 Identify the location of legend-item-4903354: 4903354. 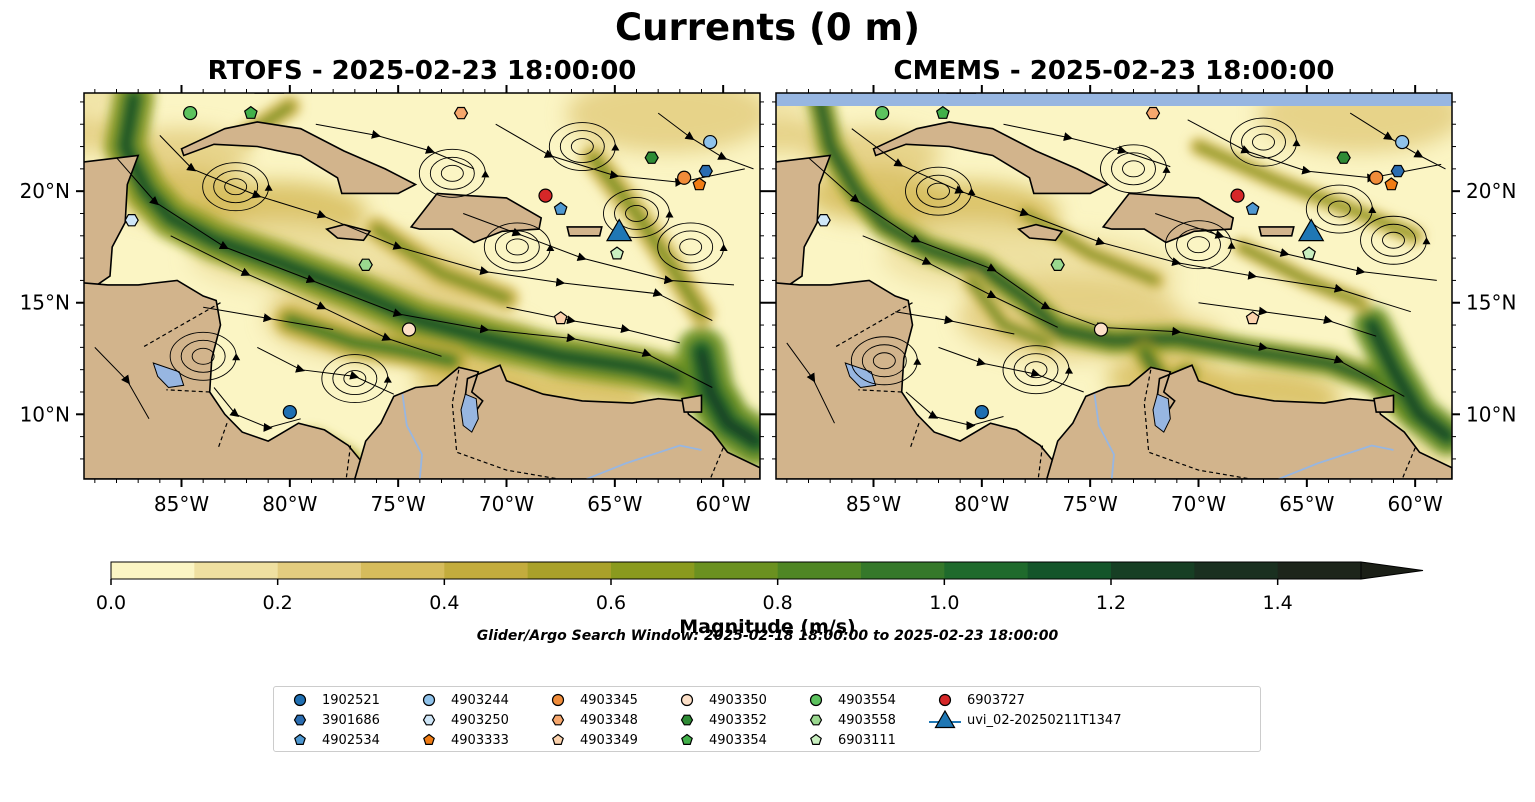
(718, 740).